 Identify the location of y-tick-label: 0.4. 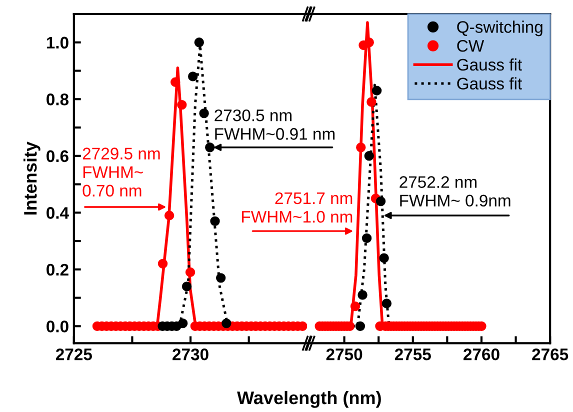
(57, 213).